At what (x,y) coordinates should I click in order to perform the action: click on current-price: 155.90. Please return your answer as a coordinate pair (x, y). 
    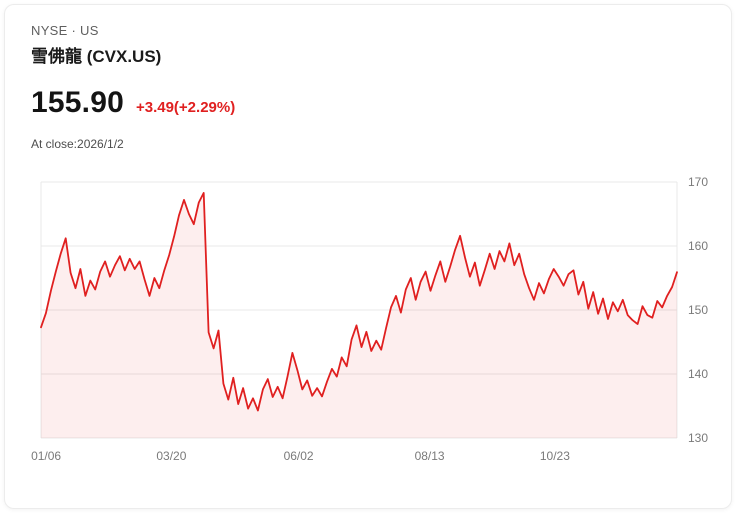
    Looking at the image, I should click on (77, 102).